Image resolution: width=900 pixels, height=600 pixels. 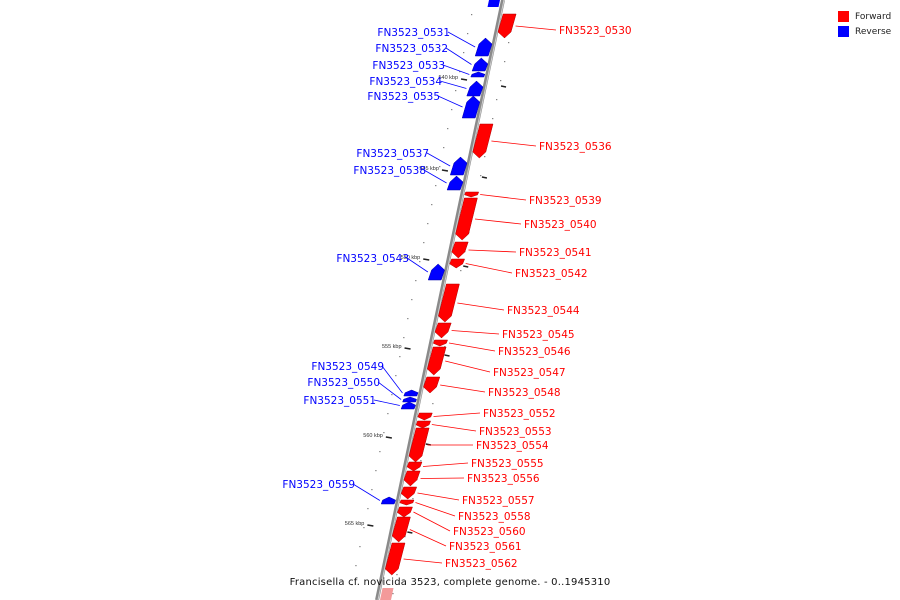 What do you see at coordinates (512, 446) in the screenshot?
I see `gene-label-fn3523-0554: FN3523_0554` at bounding box center [512, 446].